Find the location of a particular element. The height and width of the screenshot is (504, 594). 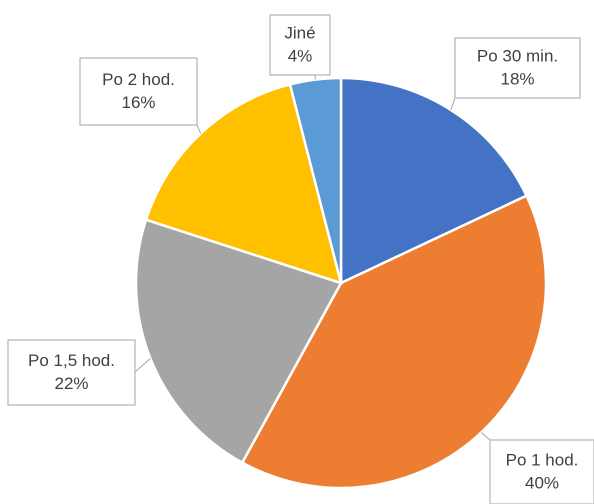

category-label: Po 1,5 hod. is located at coordinates (71, 360).